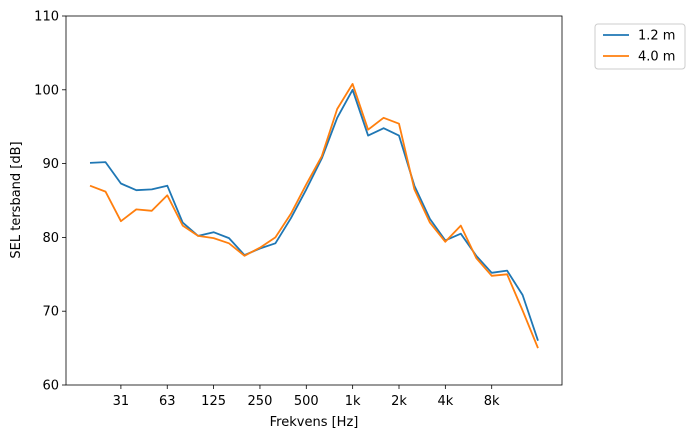 This screenshot has width=693, height=438. What do you see at coordinates (50, 164) in the screenshot?
I see `y-tick-label: 90` at bounding box center [50, 164].